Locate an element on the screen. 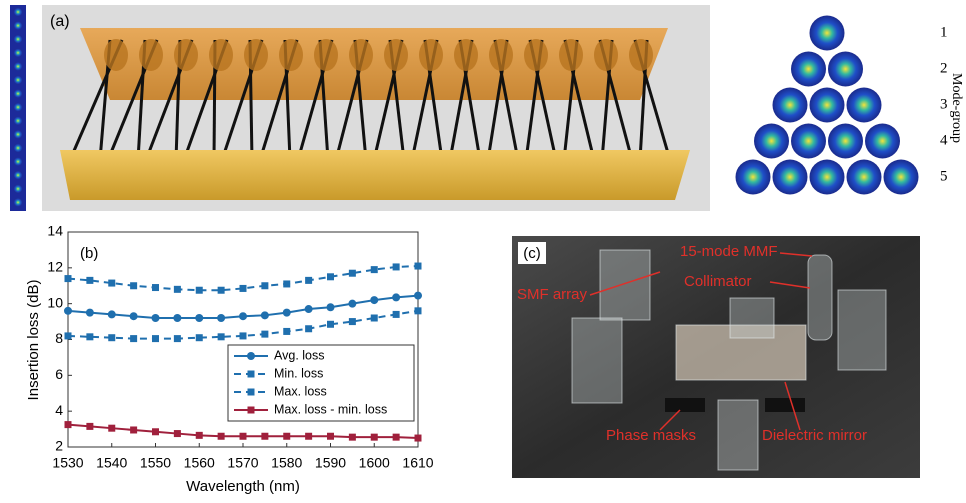 This screenshot has height=503, width=966. legend-label: Max. loss is located at coordinates (300, 391).